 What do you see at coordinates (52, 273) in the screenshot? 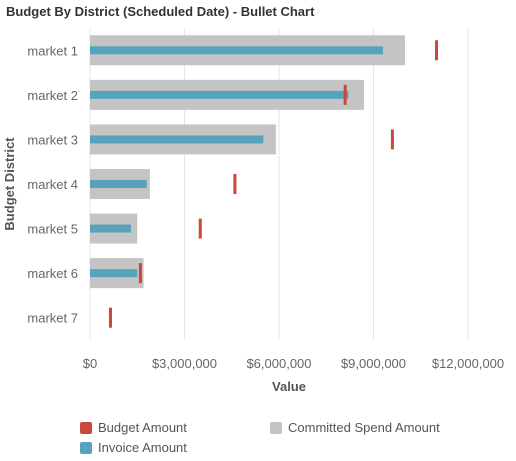
I see `category-label: market 6` at bounding box center [52, 273].